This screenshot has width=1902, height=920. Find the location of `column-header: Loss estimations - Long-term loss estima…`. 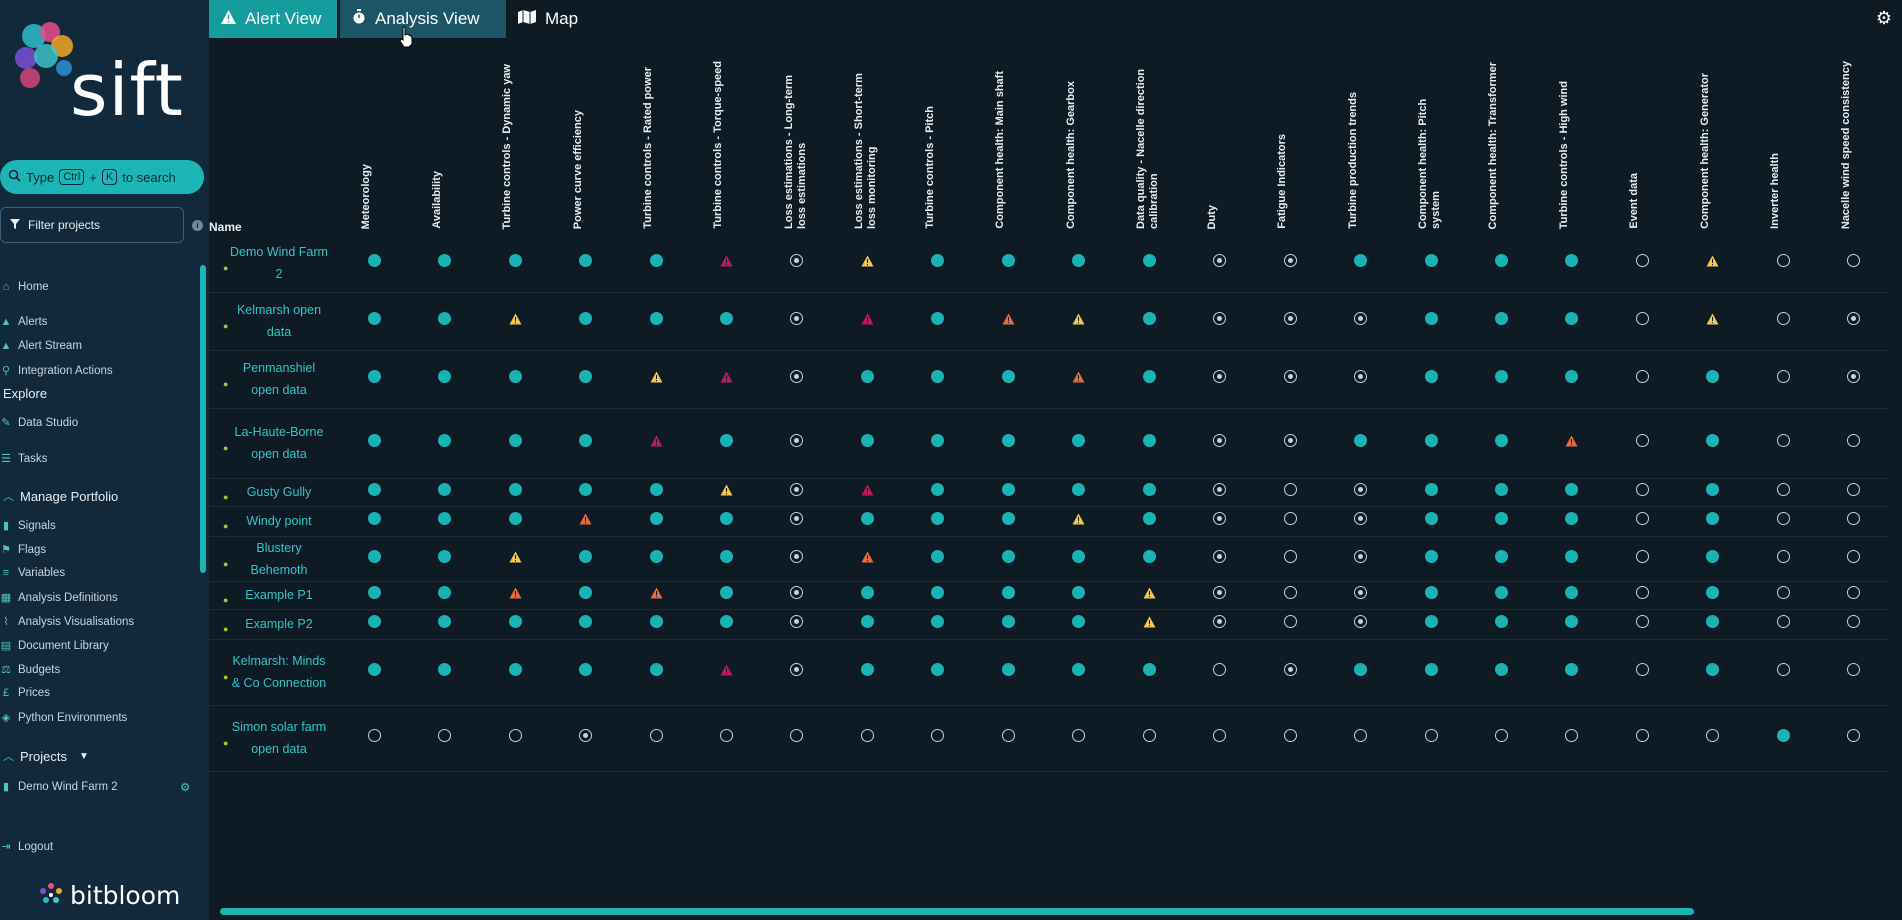

column-header: Loss estimations - Long-term loss estima… is located at coordinates (797, 144).